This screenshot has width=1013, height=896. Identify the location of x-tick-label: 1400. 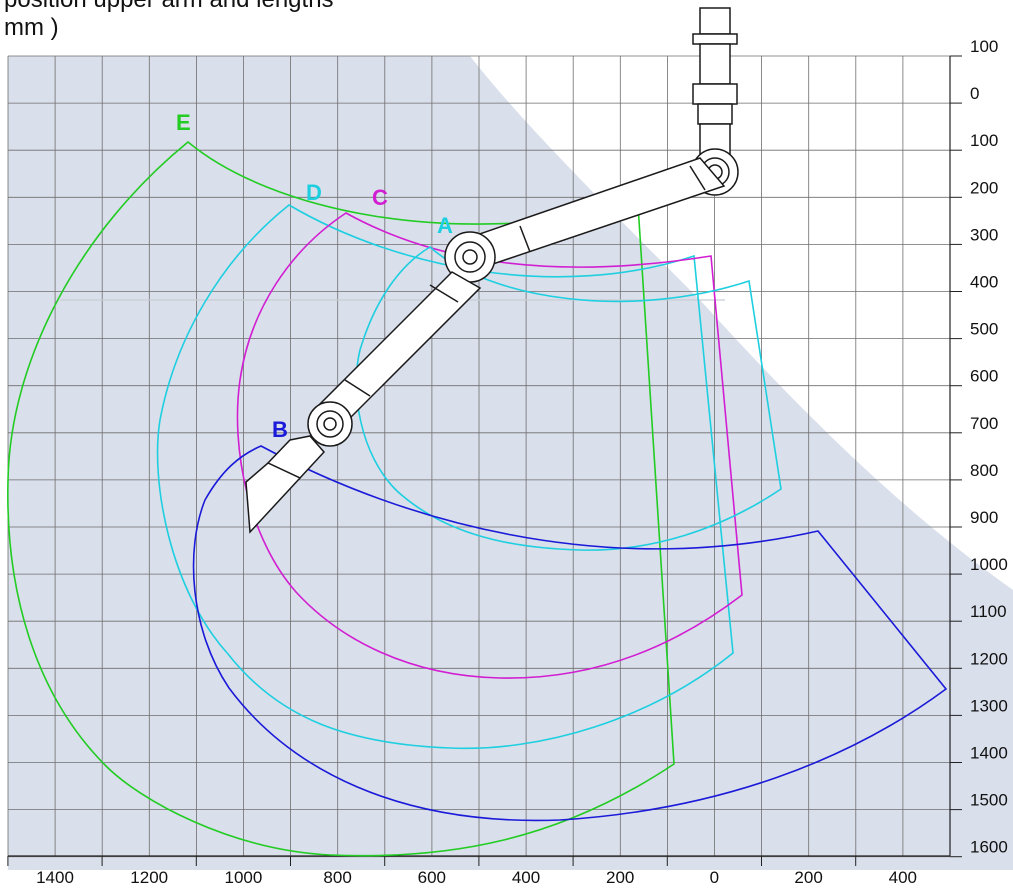
(55, 877).